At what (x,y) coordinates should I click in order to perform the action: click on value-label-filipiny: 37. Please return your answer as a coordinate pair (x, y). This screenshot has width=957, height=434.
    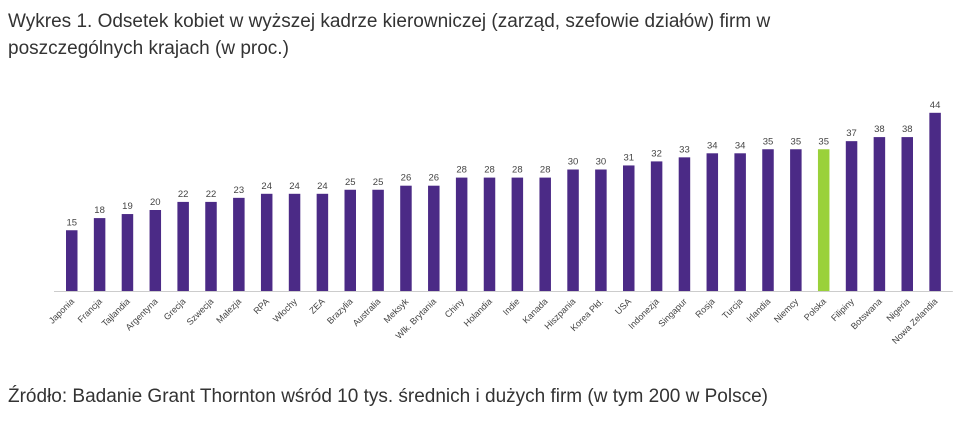
    Looking at the image, I should click on (851, 133).